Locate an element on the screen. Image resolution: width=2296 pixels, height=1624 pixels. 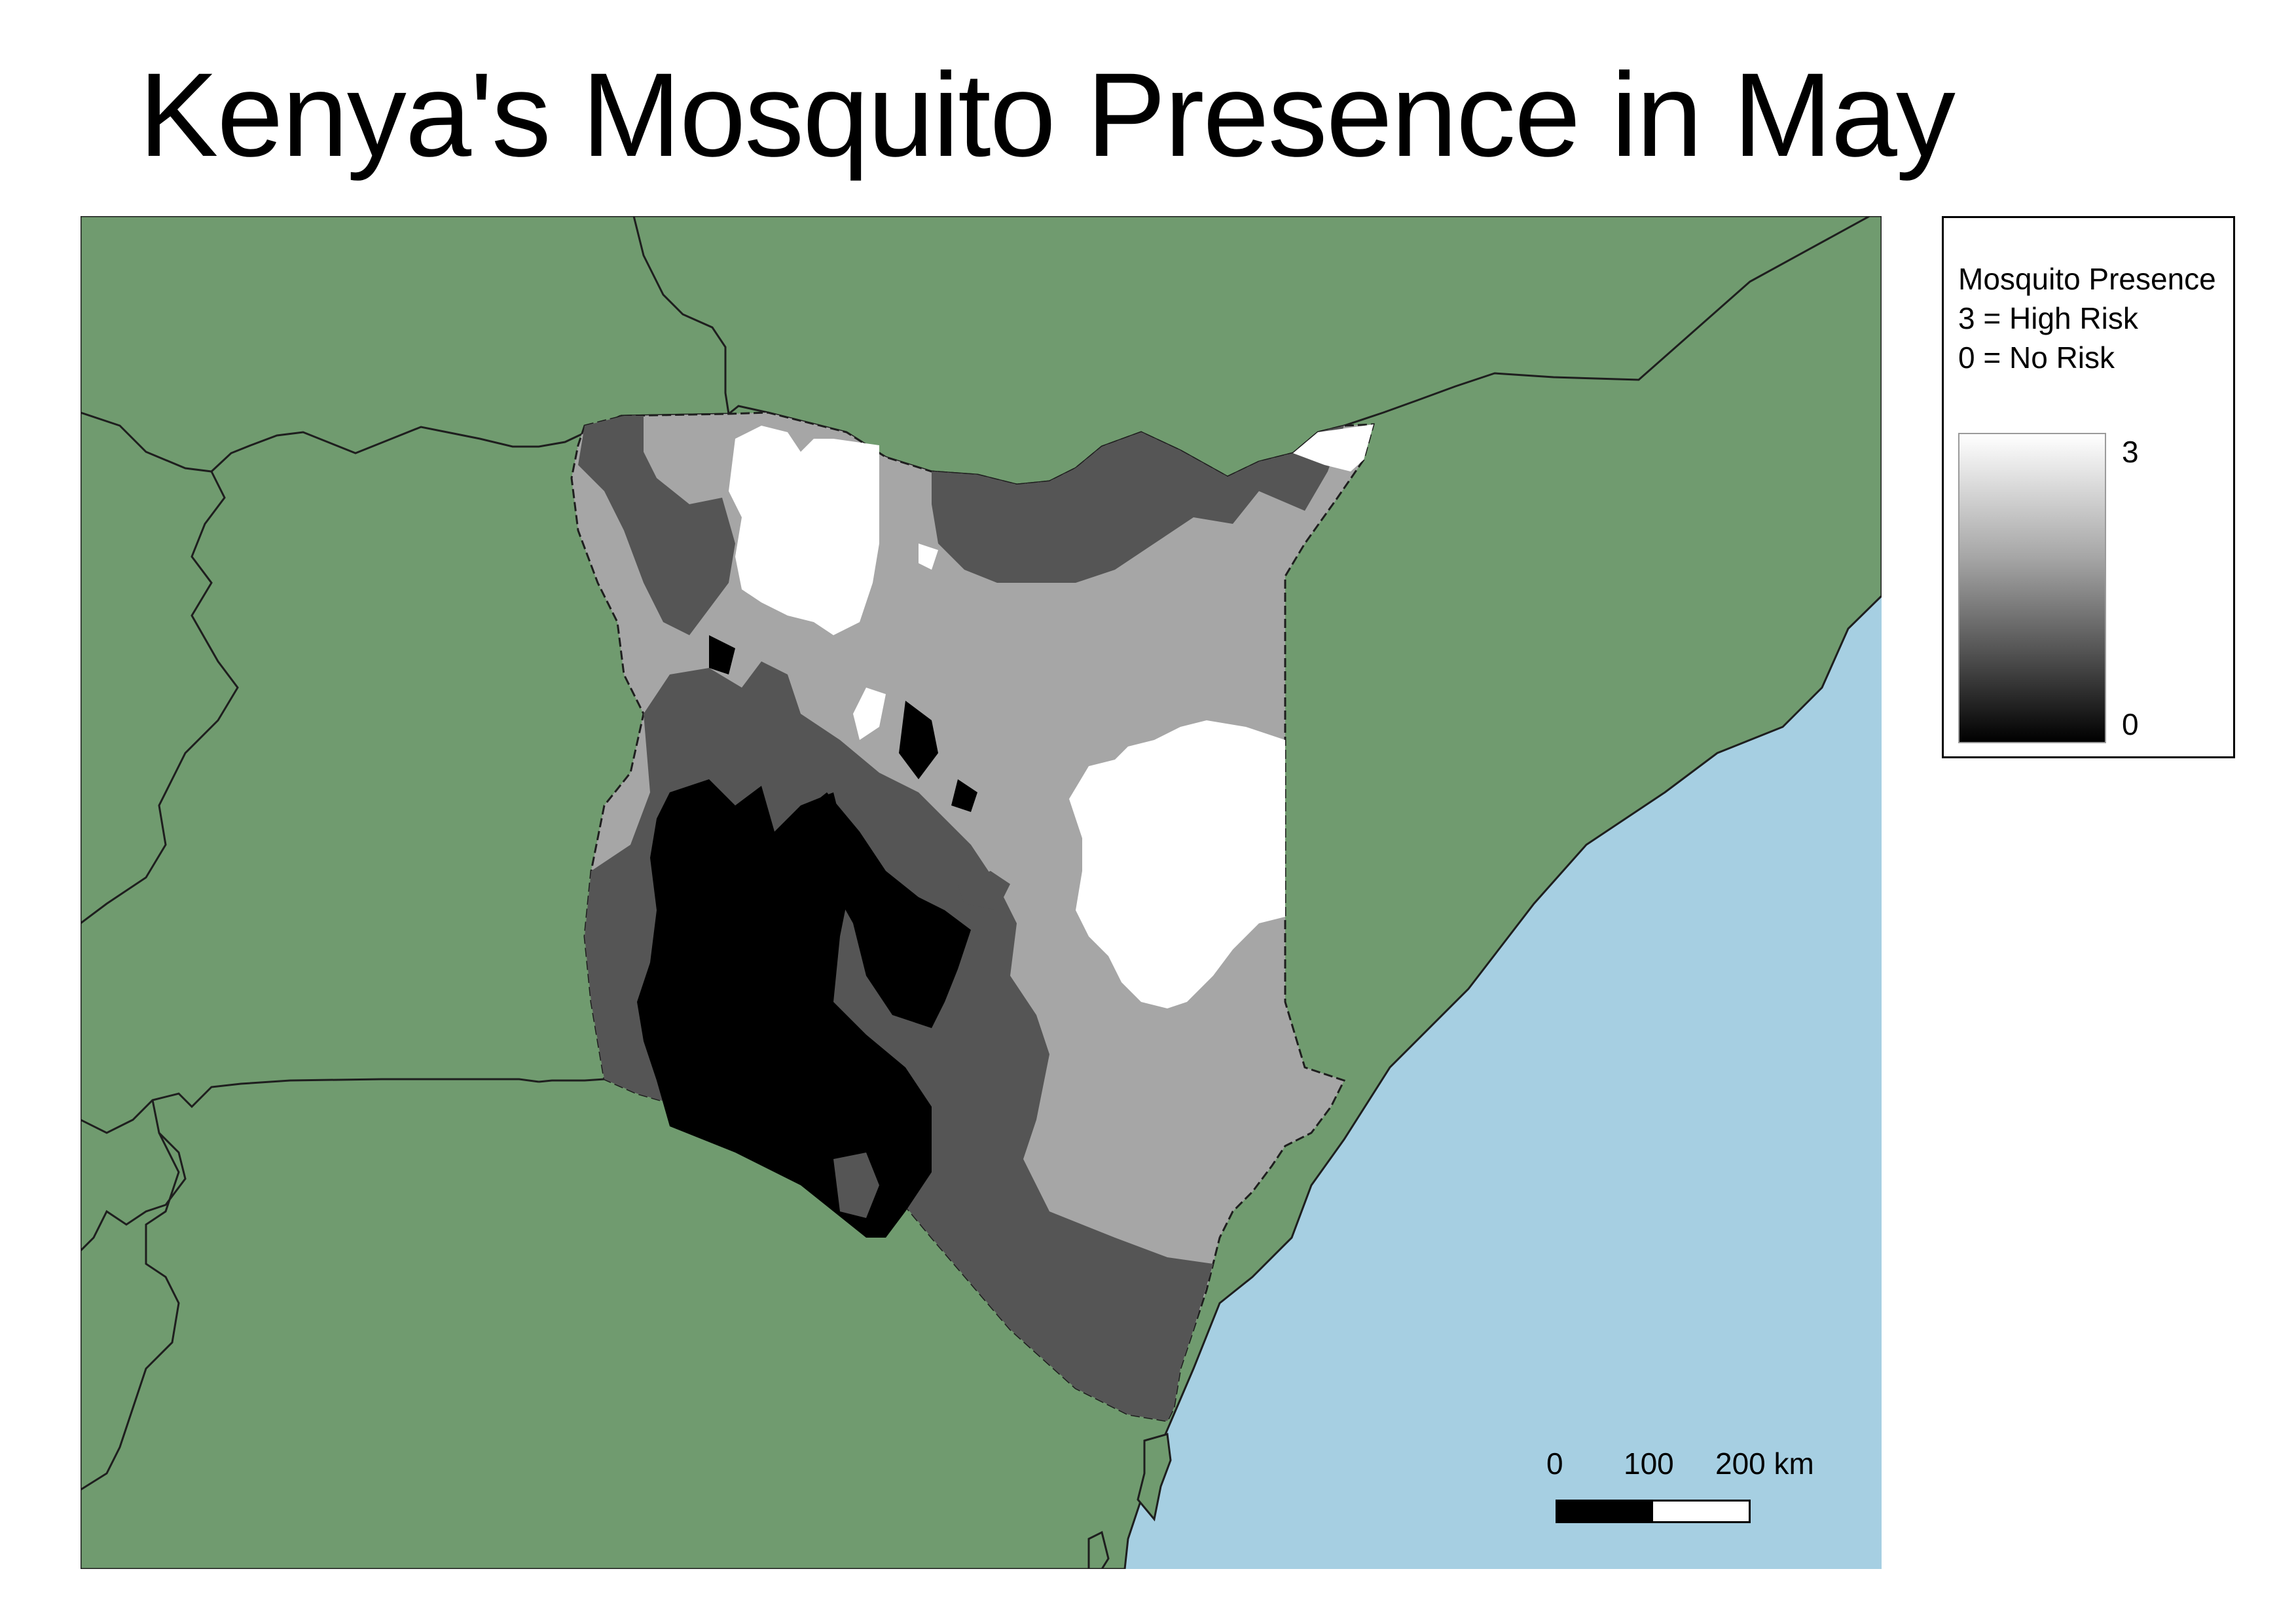
legend-no-risk-label: 0 = No Risk is located at coordinates (2036, 358).